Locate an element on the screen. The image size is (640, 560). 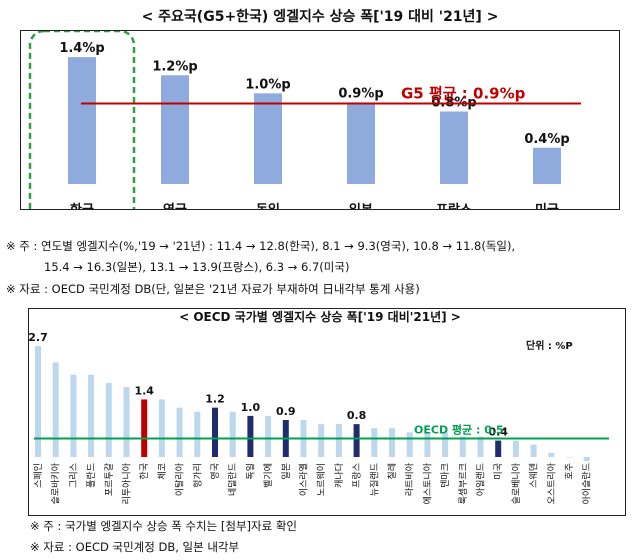
category-label: 포르투갈 is located at coordinates (109, 479).